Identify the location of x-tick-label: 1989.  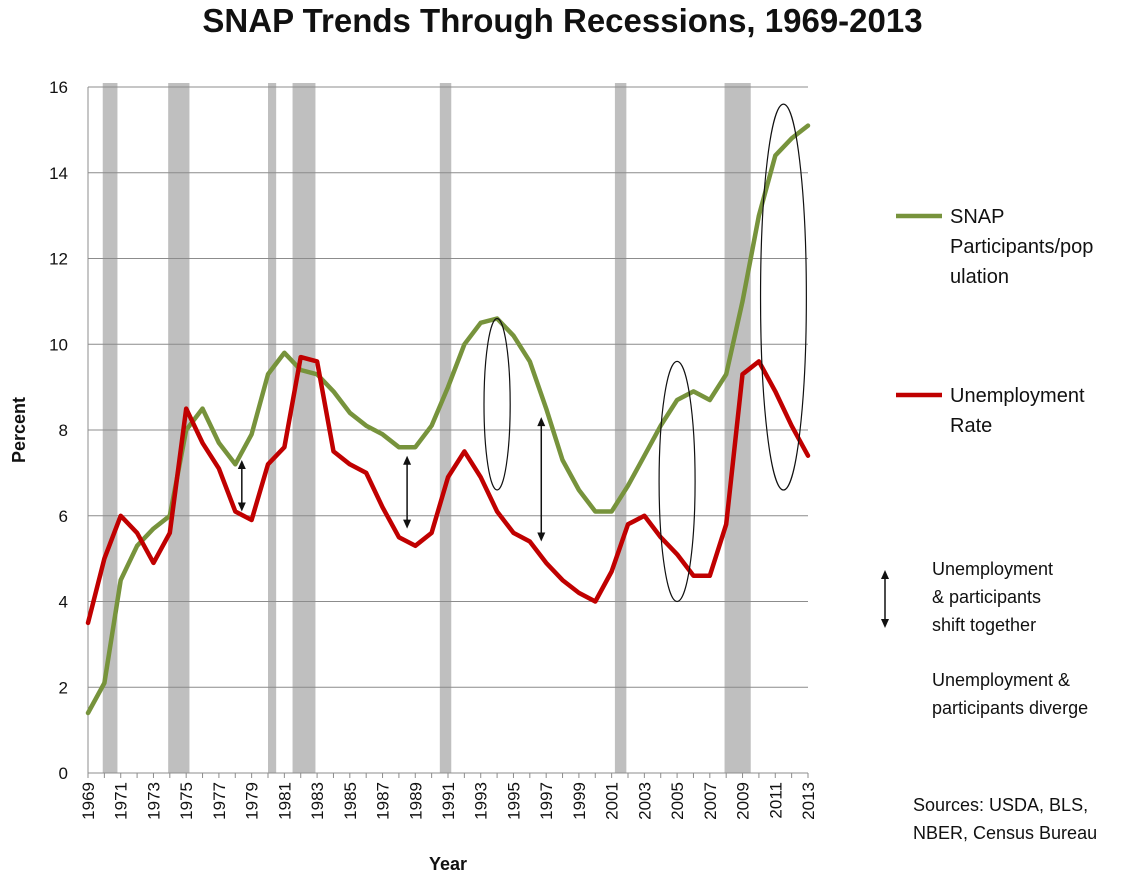
(415, 801).